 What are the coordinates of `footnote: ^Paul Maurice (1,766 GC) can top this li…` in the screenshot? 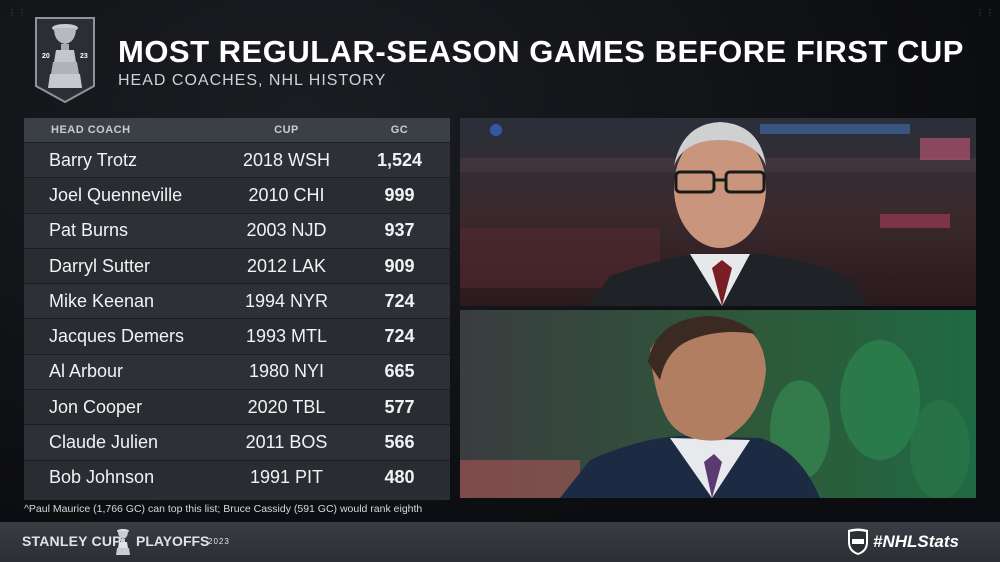 It's located at (223, 509).